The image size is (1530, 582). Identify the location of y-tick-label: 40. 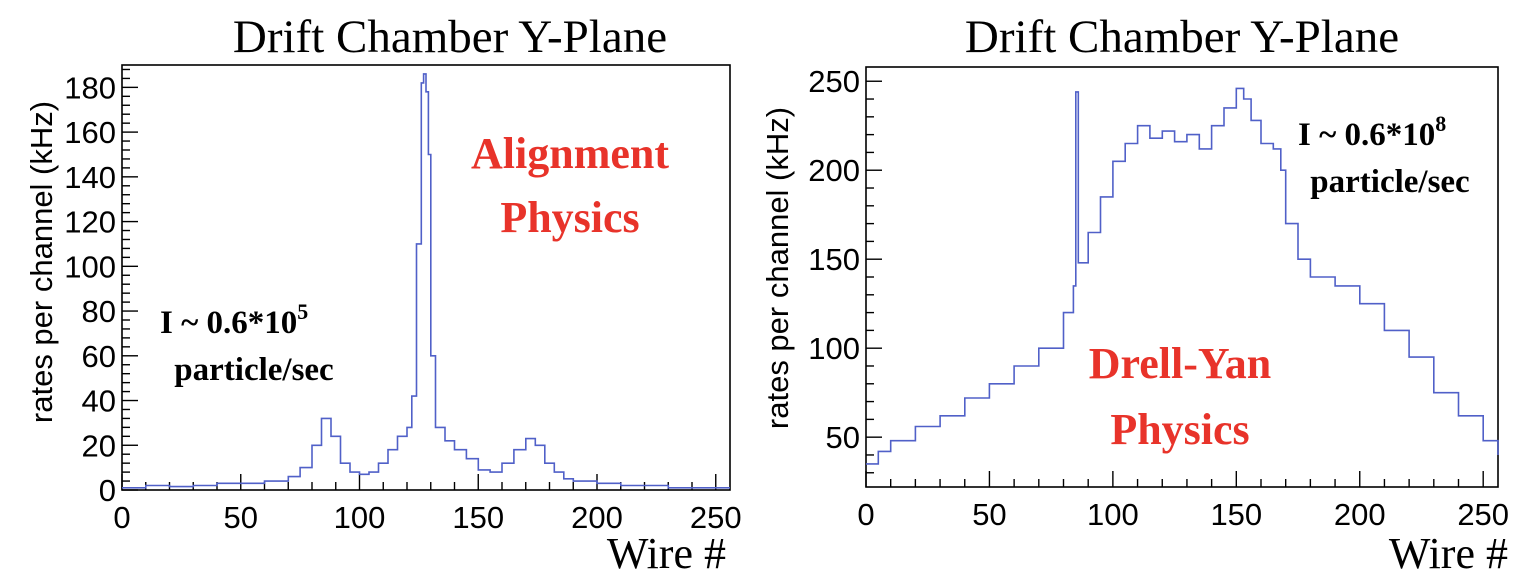
(99, 401).